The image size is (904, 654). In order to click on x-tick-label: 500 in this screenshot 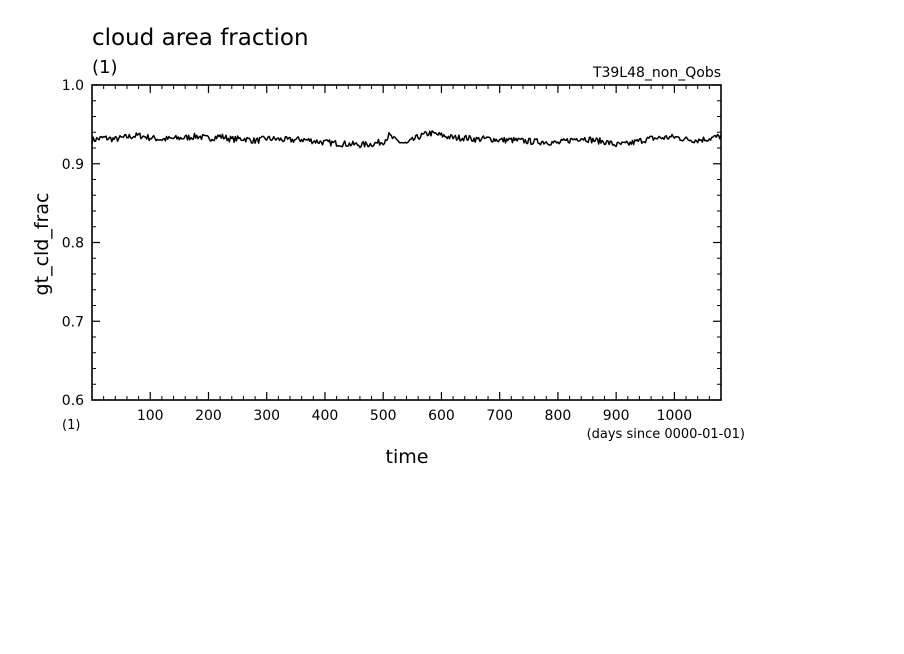, I will do `click(383, 416)`.